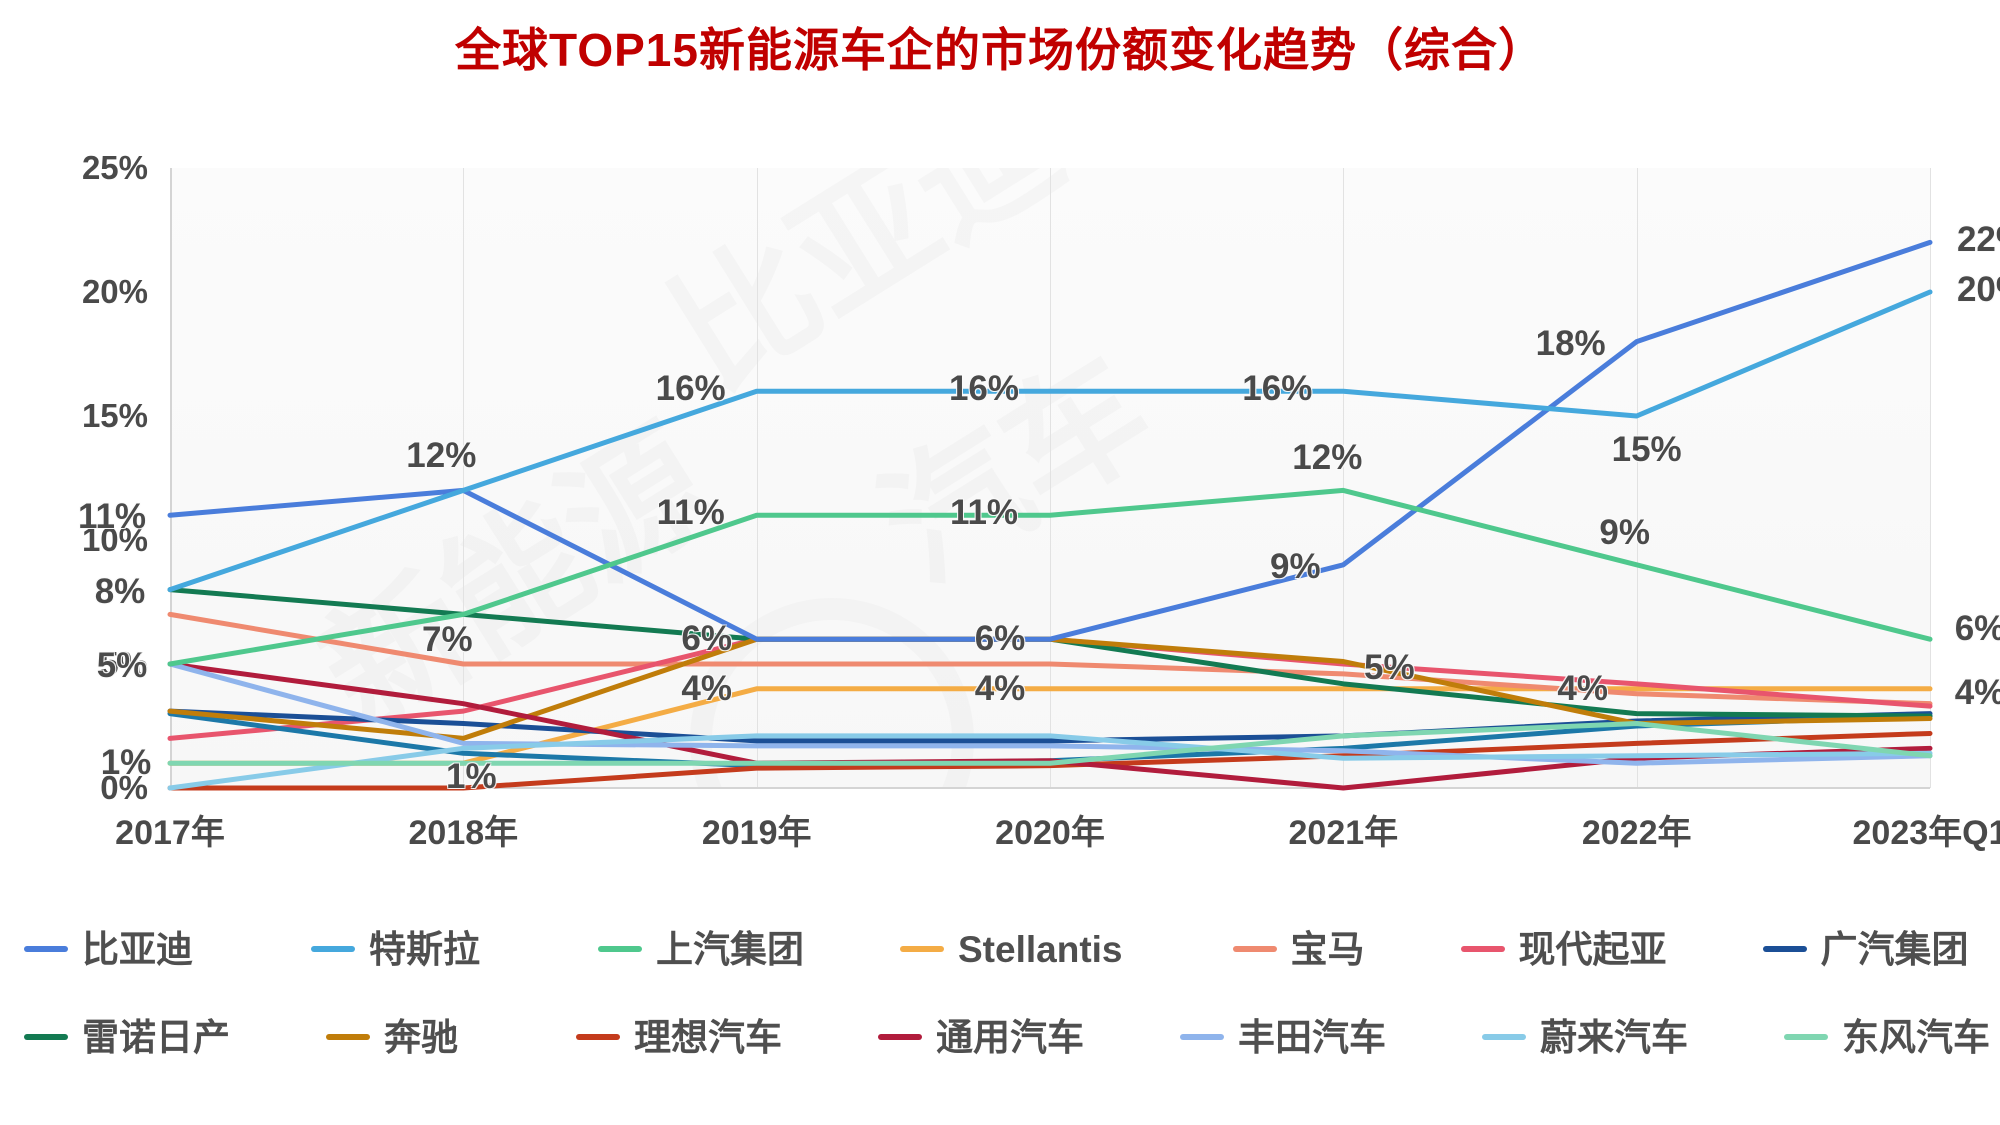  Describe the element at coordinates (1343, 833) in the screenshot. I see `x-axis-tick-label: 2021年` at that location.